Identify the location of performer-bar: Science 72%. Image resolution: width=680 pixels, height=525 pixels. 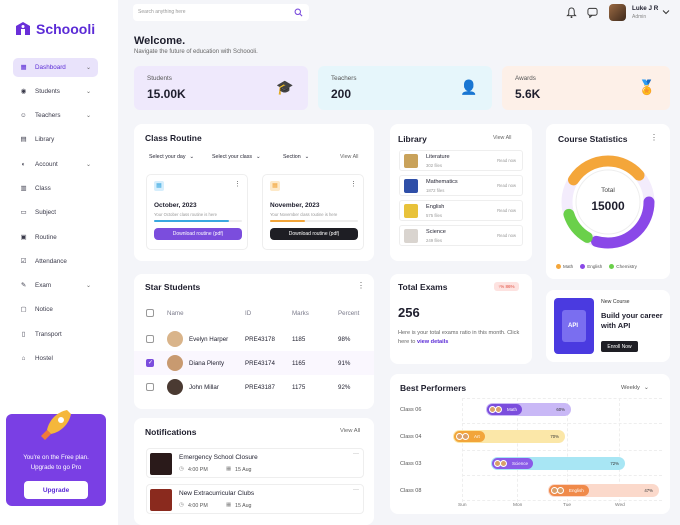
(558, 463).